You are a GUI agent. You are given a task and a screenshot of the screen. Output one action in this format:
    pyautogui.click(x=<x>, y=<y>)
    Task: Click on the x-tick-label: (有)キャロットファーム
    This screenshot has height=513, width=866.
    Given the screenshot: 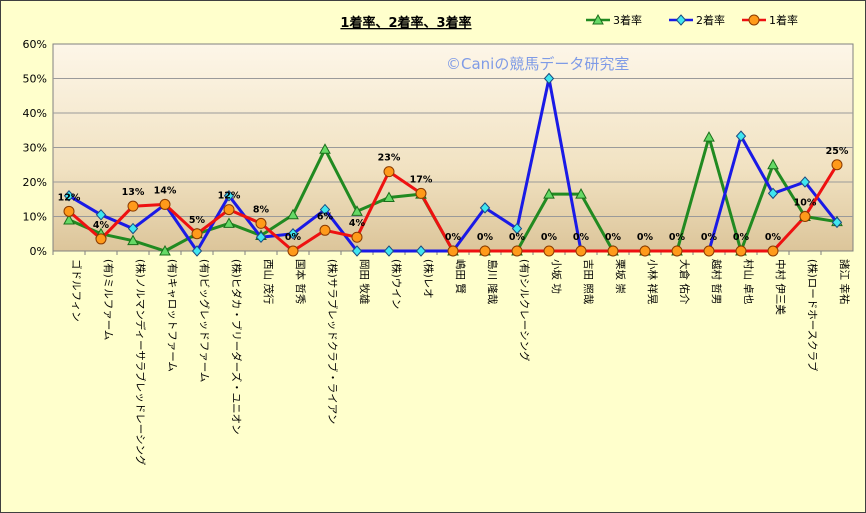 What is the action you would take?
    pyautogui.click(x=172, y=315)
    